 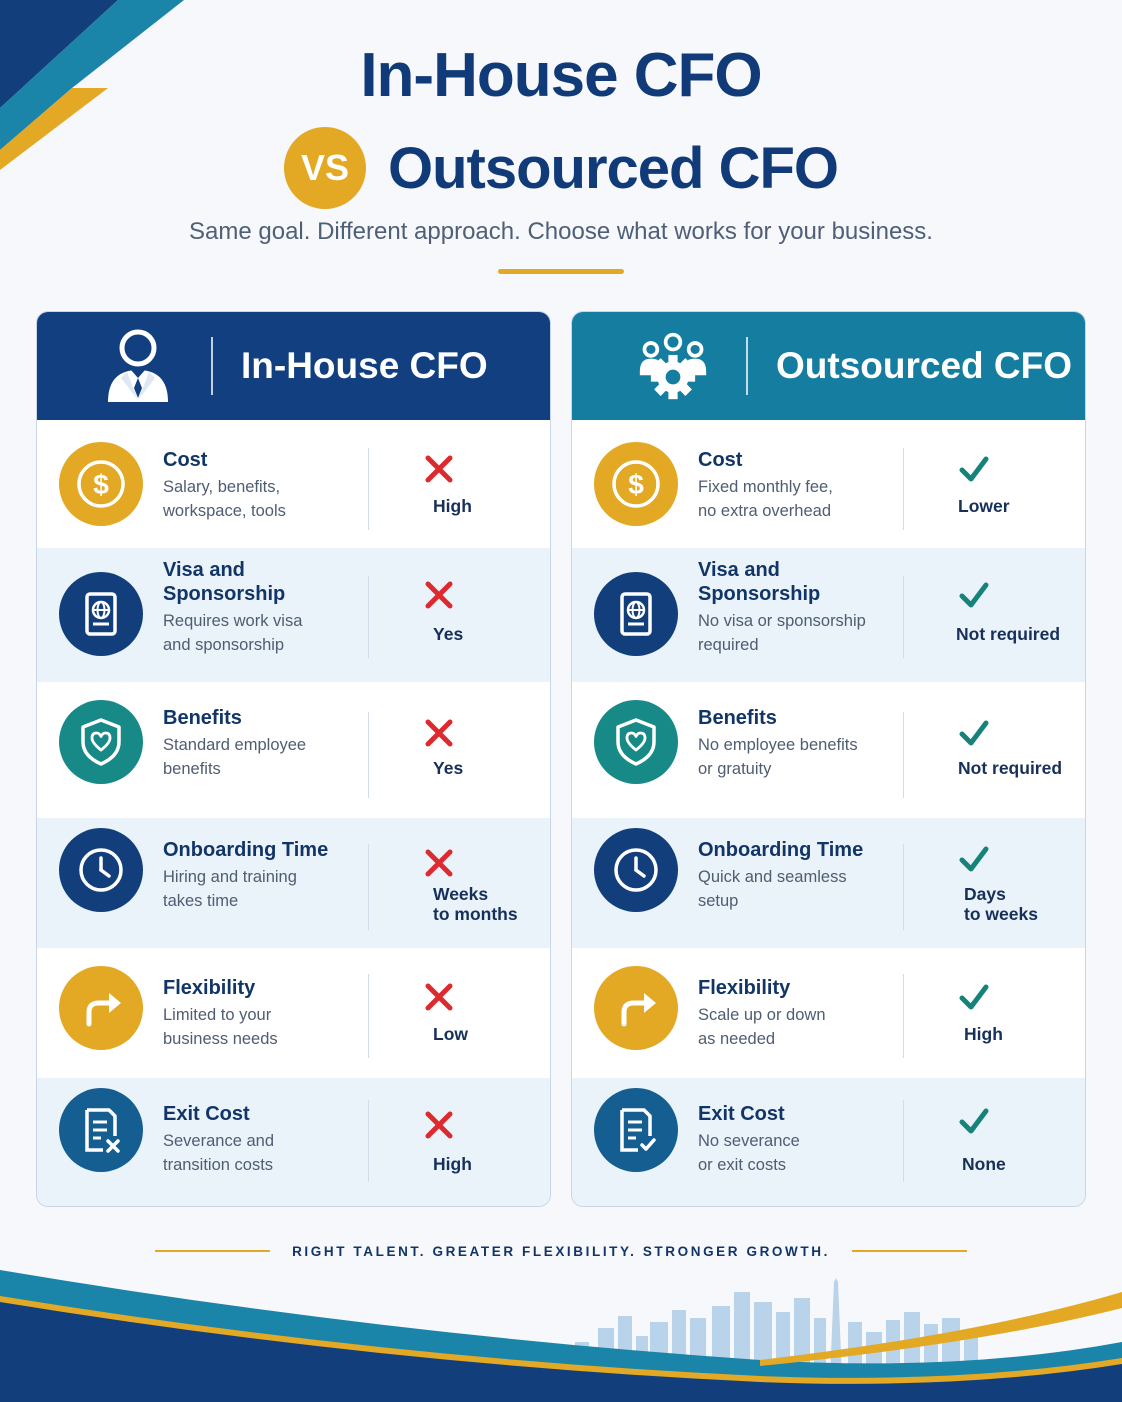 What do you see at coordinates (796, 889) in the screenshot?
I see `row-description: Quick and seamless setup` at bounding box center [796, 889].